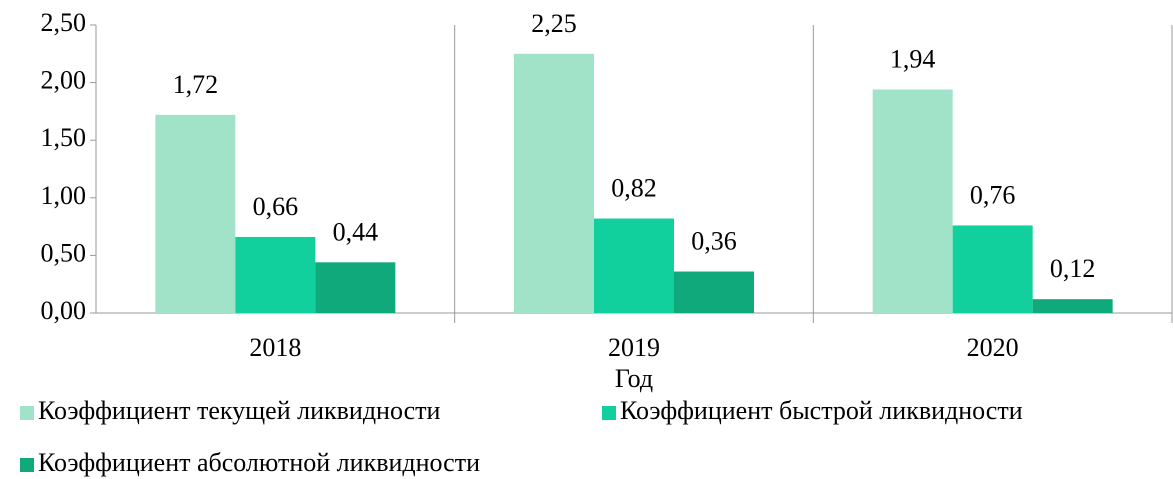  Describe the element at coordinates (64, 310) in the screenshot. I see `y-tick-label: 0,00` at that location.